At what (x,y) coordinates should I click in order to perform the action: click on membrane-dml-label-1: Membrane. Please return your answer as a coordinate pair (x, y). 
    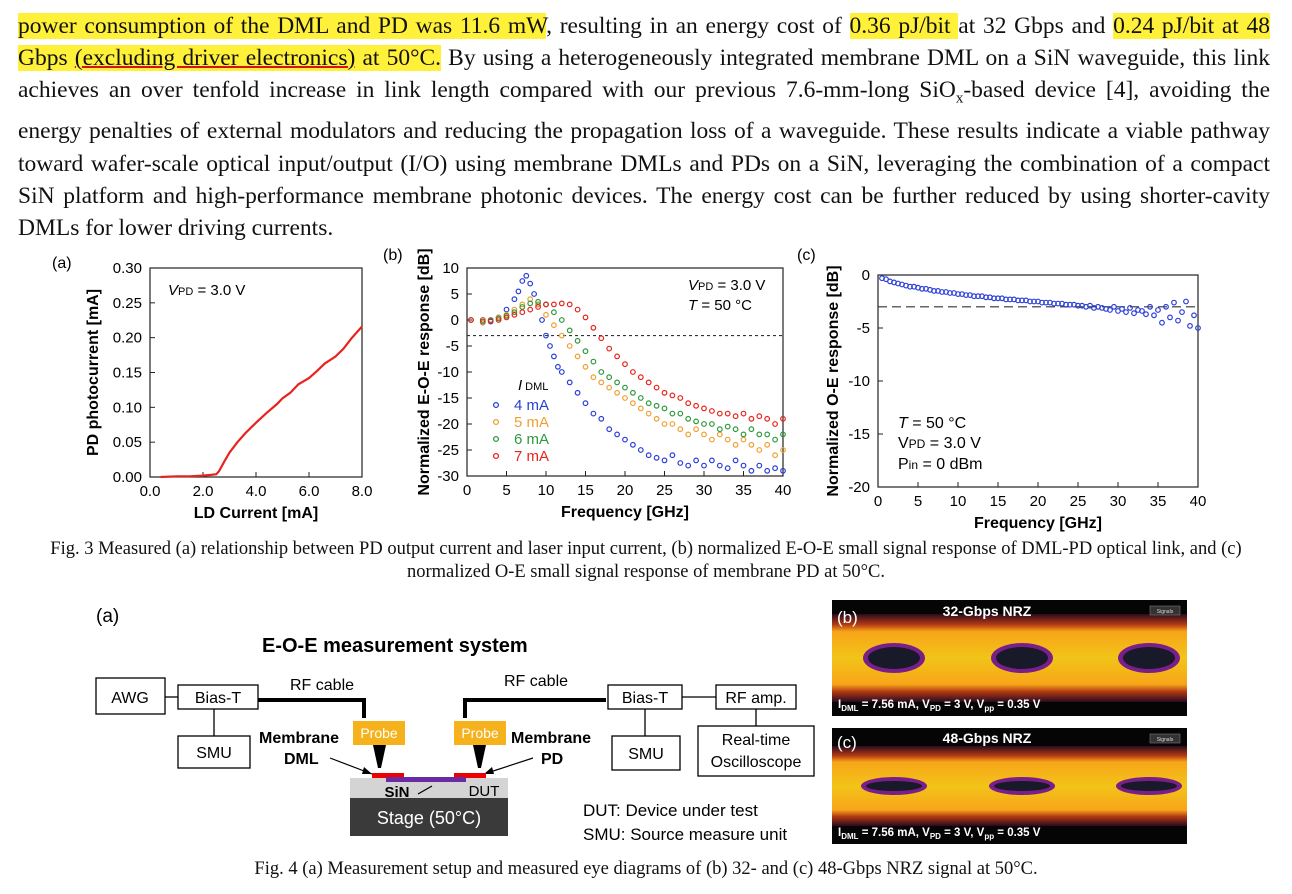
    Looking at the image, I should click on (299, 738).